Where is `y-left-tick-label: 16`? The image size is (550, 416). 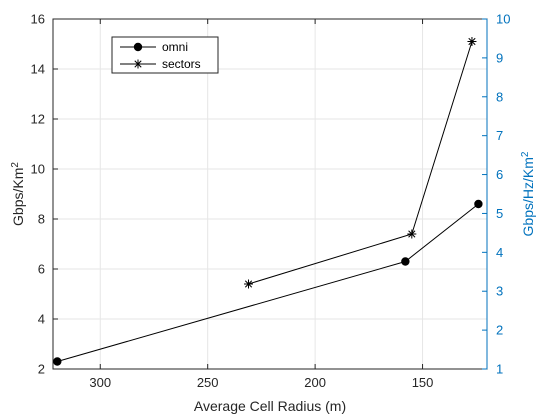
y-left-tick-label: 16 is located at coordinates (38, 19).